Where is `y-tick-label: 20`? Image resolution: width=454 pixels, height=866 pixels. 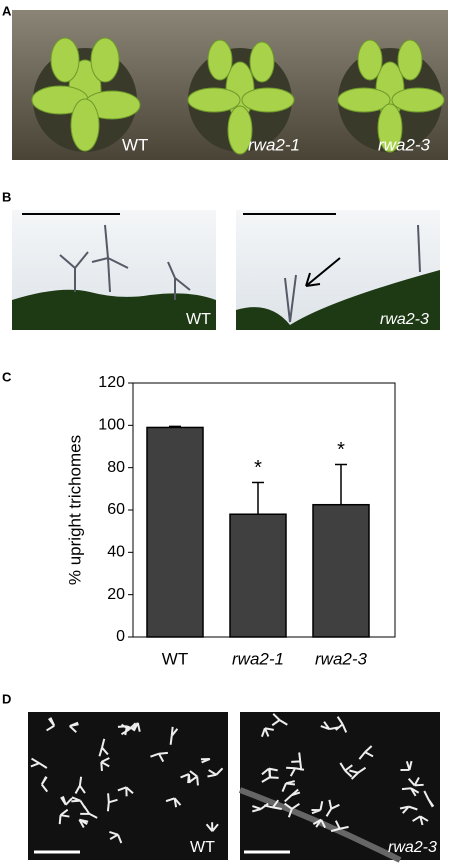
y-tick-label: 20 is located at coordinates (116, 594).